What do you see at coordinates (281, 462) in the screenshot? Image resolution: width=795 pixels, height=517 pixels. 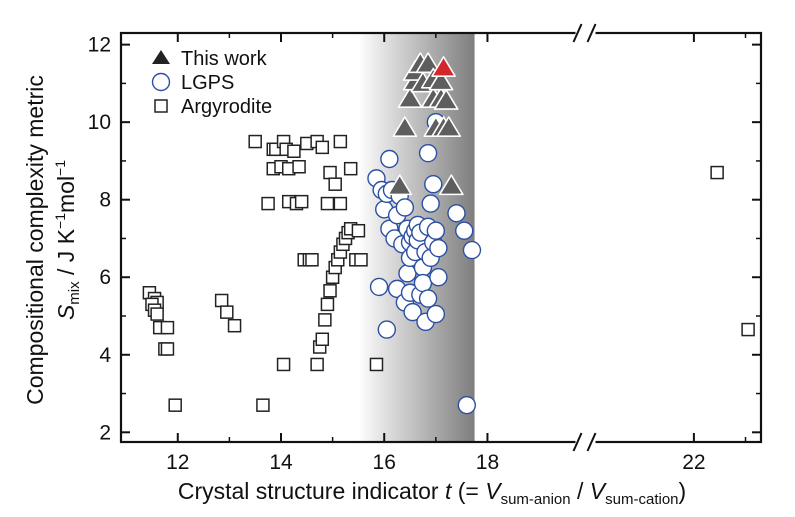 I see `x-tick-label: 14` at bounding box center [281, 462].